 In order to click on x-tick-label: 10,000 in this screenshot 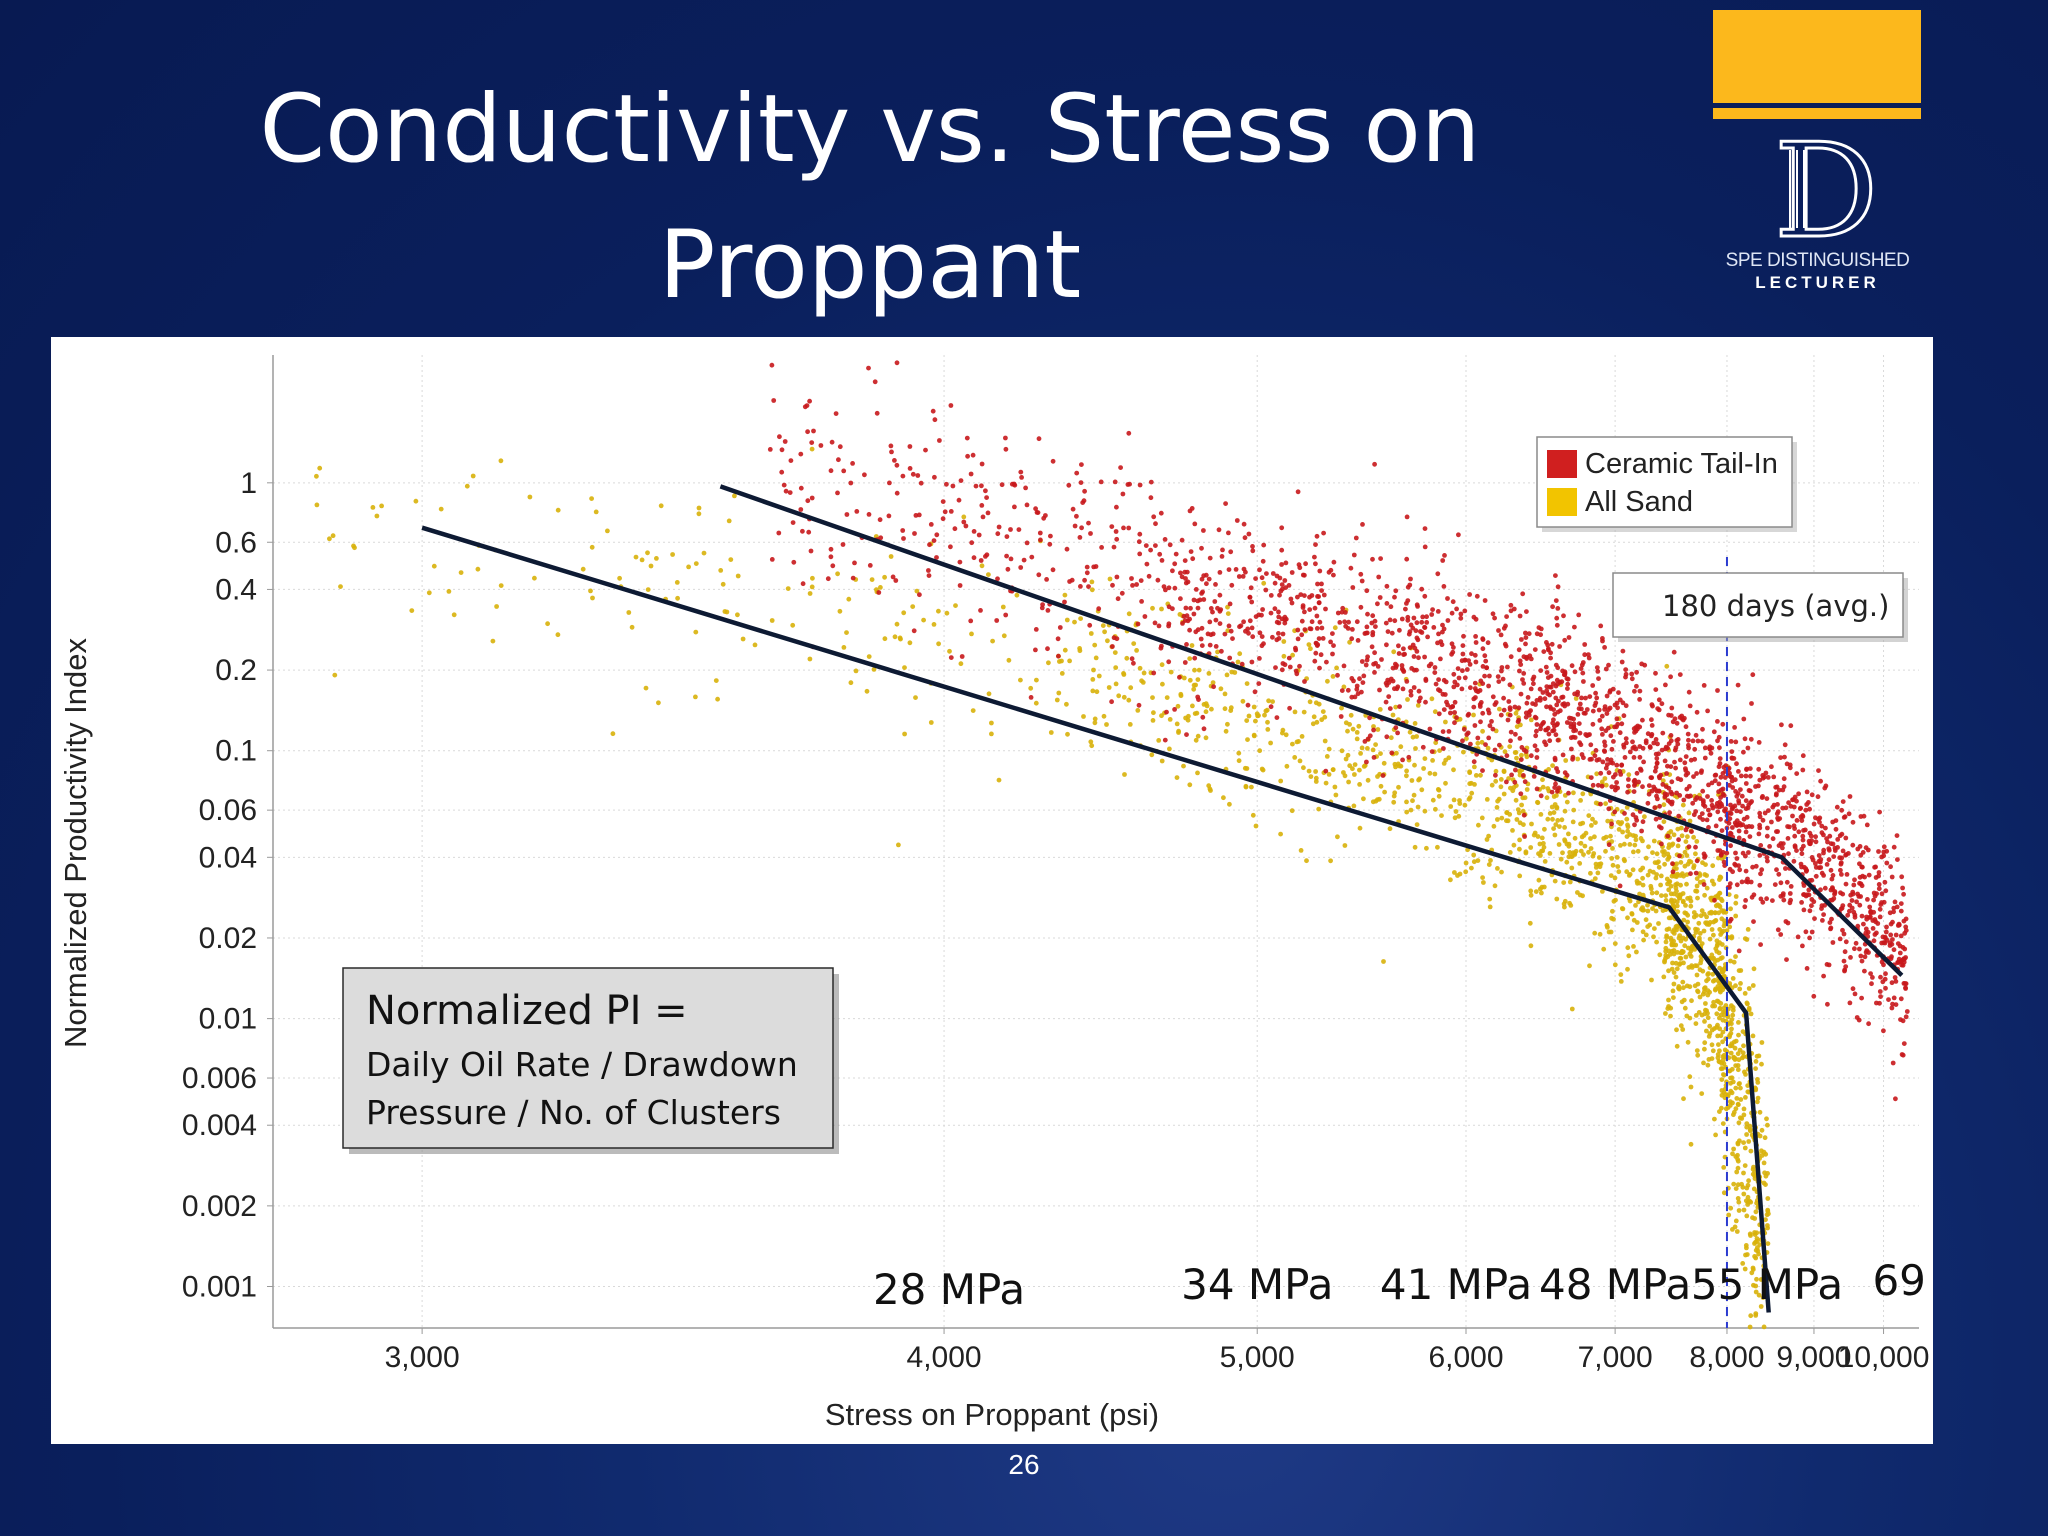, I will do `click(1884, 1357)`.